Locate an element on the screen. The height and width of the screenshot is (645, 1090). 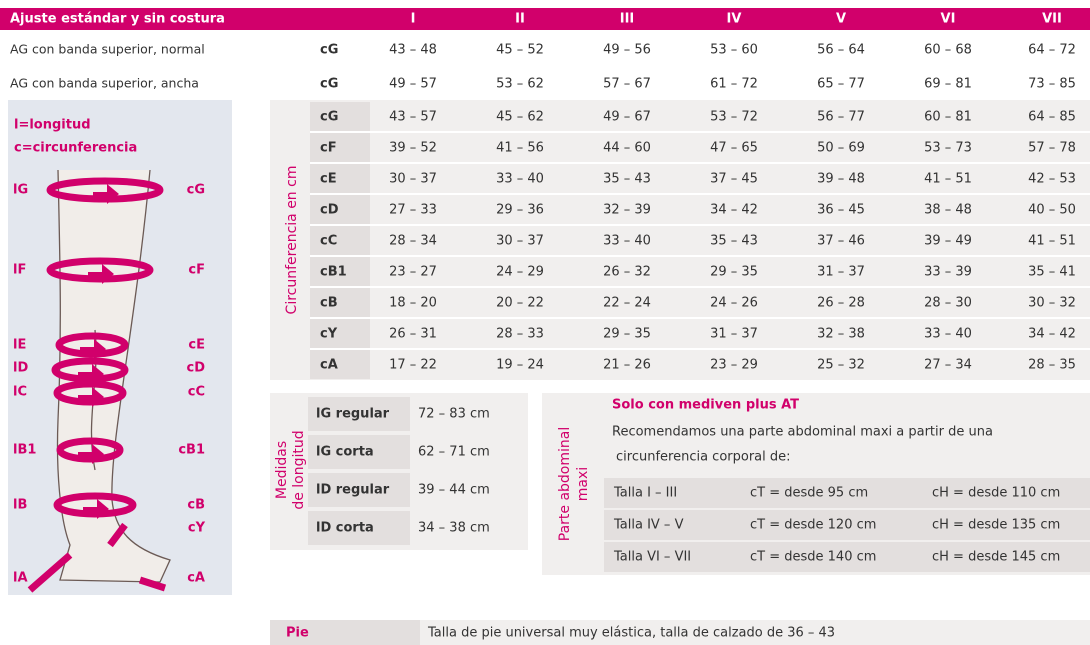
cell-value: 35 – 43 is located at coordinates (627, 179).